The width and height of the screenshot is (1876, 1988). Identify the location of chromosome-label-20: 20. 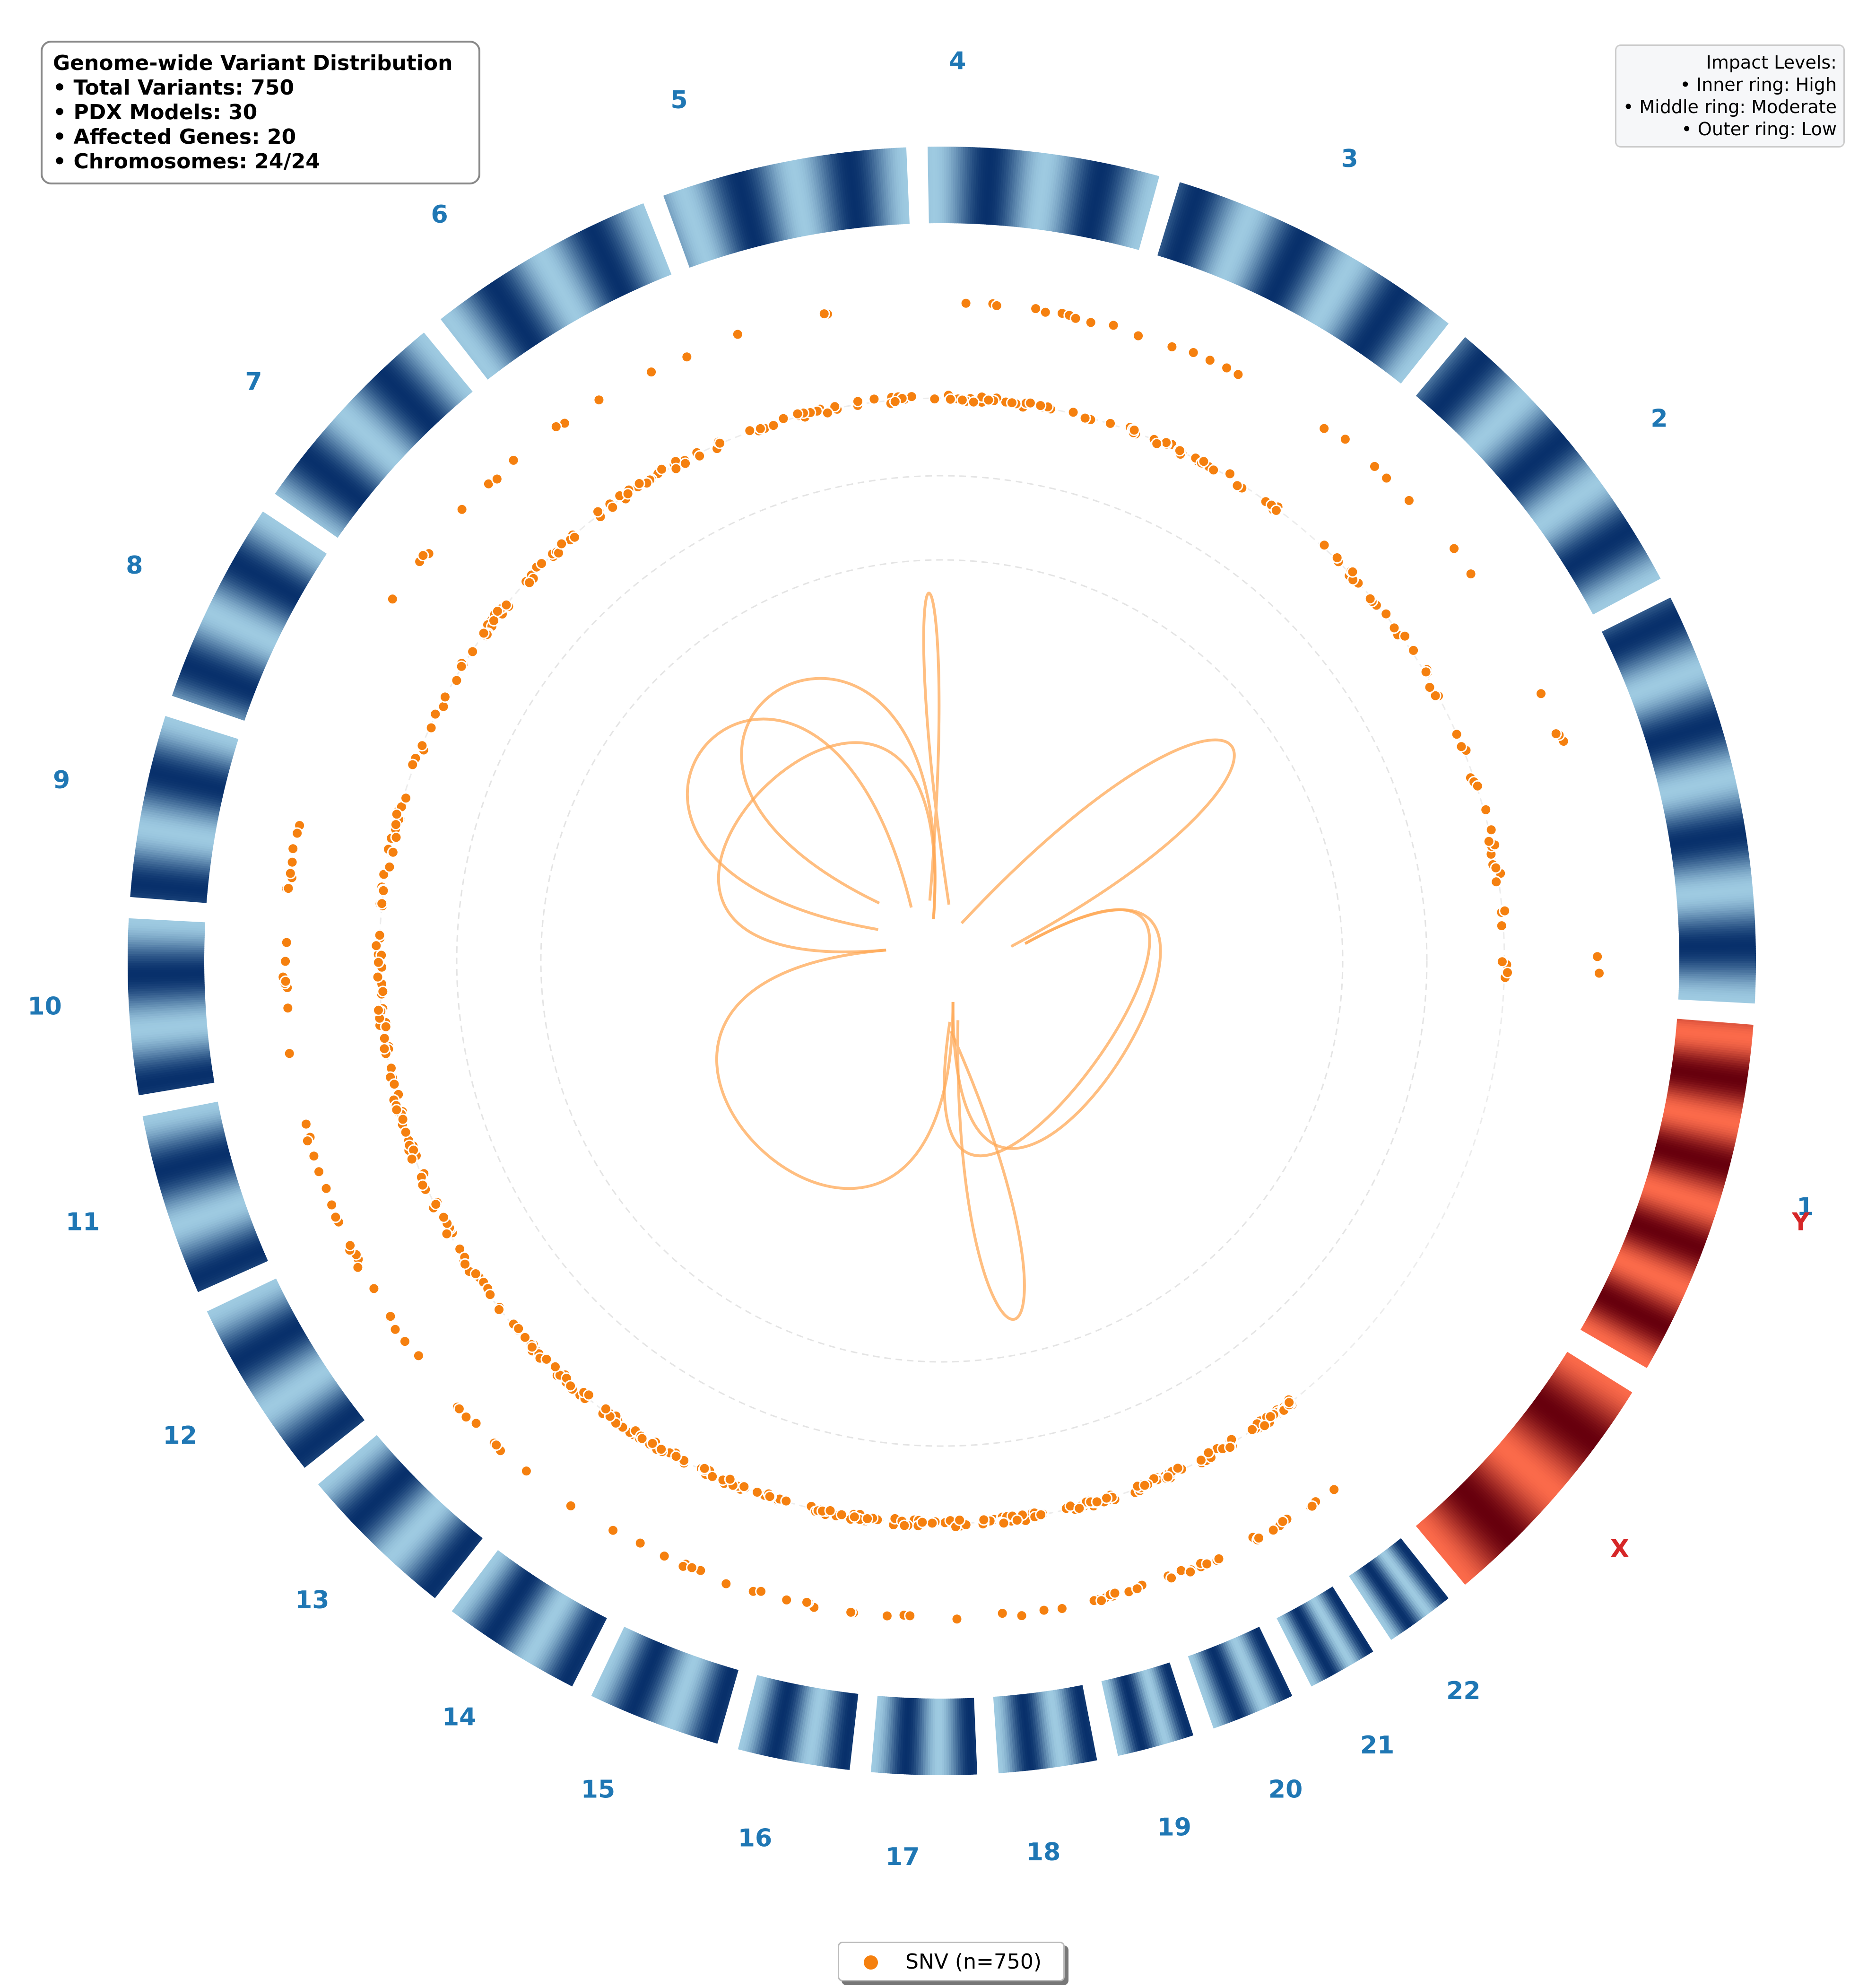
(1285, 1789).